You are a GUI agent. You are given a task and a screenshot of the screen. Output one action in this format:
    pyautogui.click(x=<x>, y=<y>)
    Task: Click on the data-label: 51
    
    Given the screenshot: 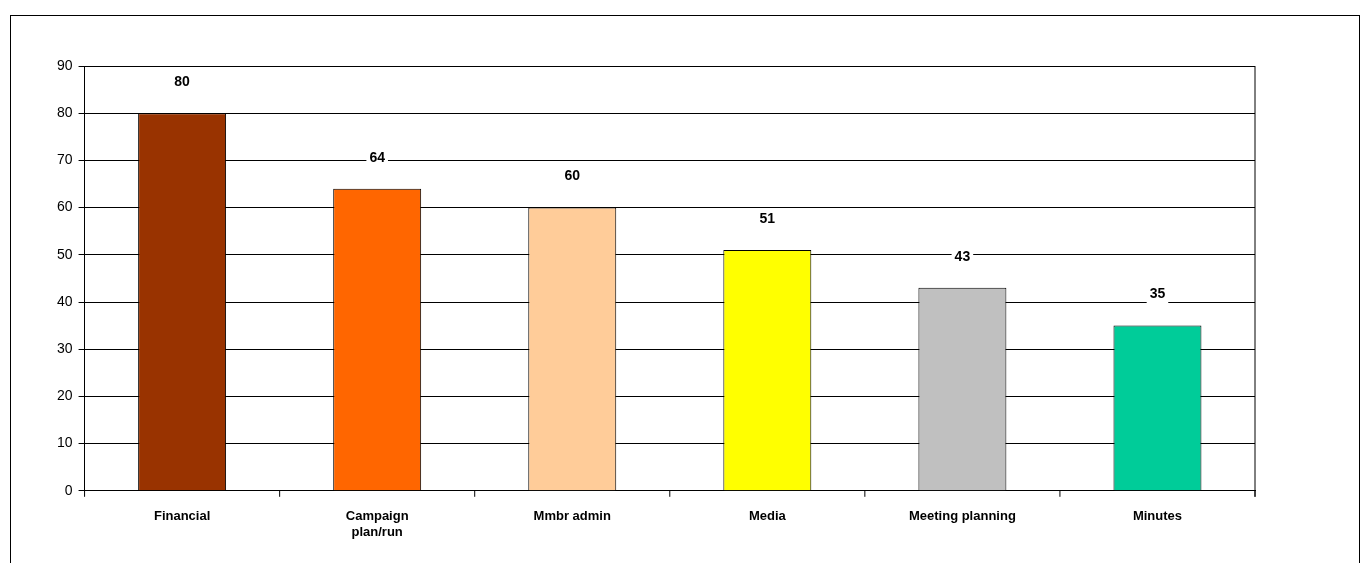 What is the action you would take?
    pyautogui.click(x=767, y=217)
    